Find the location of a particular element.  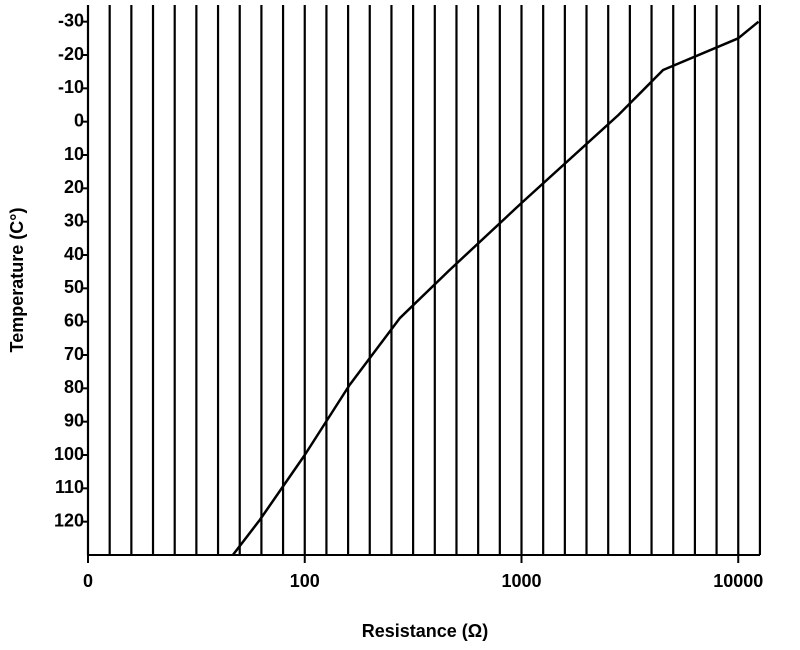

x-axis-label: Resistance (Ω) is located at coordinates (425, 631).